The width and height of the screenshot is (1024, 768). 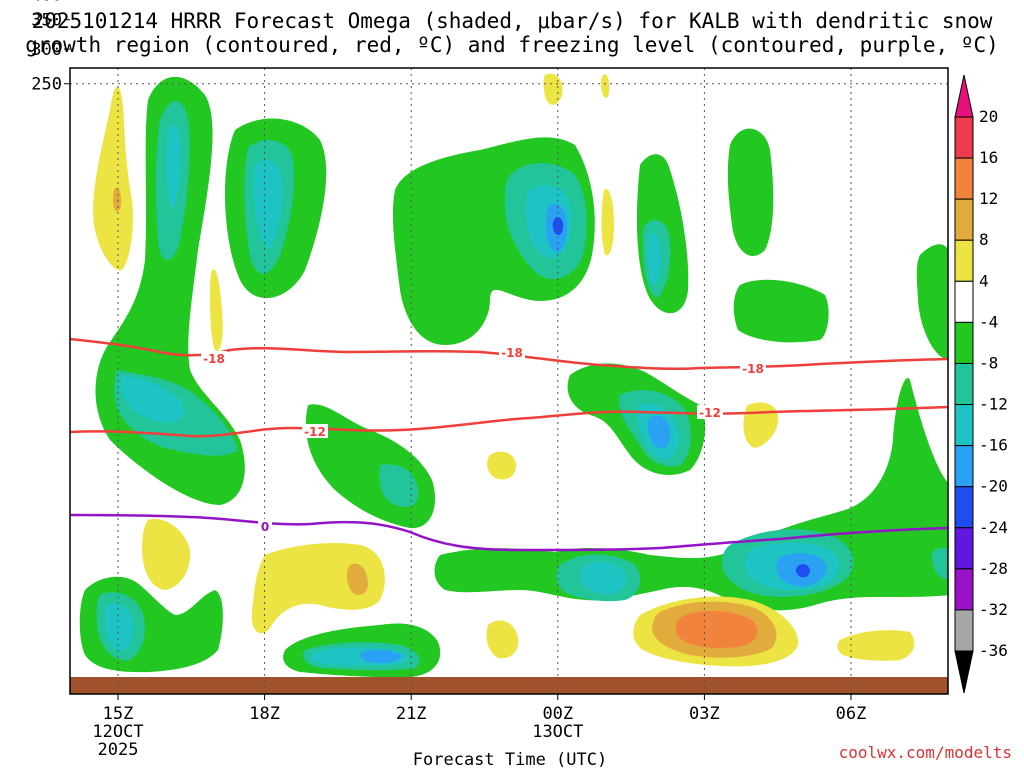 I want to click on colorbar-label: -16, so click(x=993, y=445).